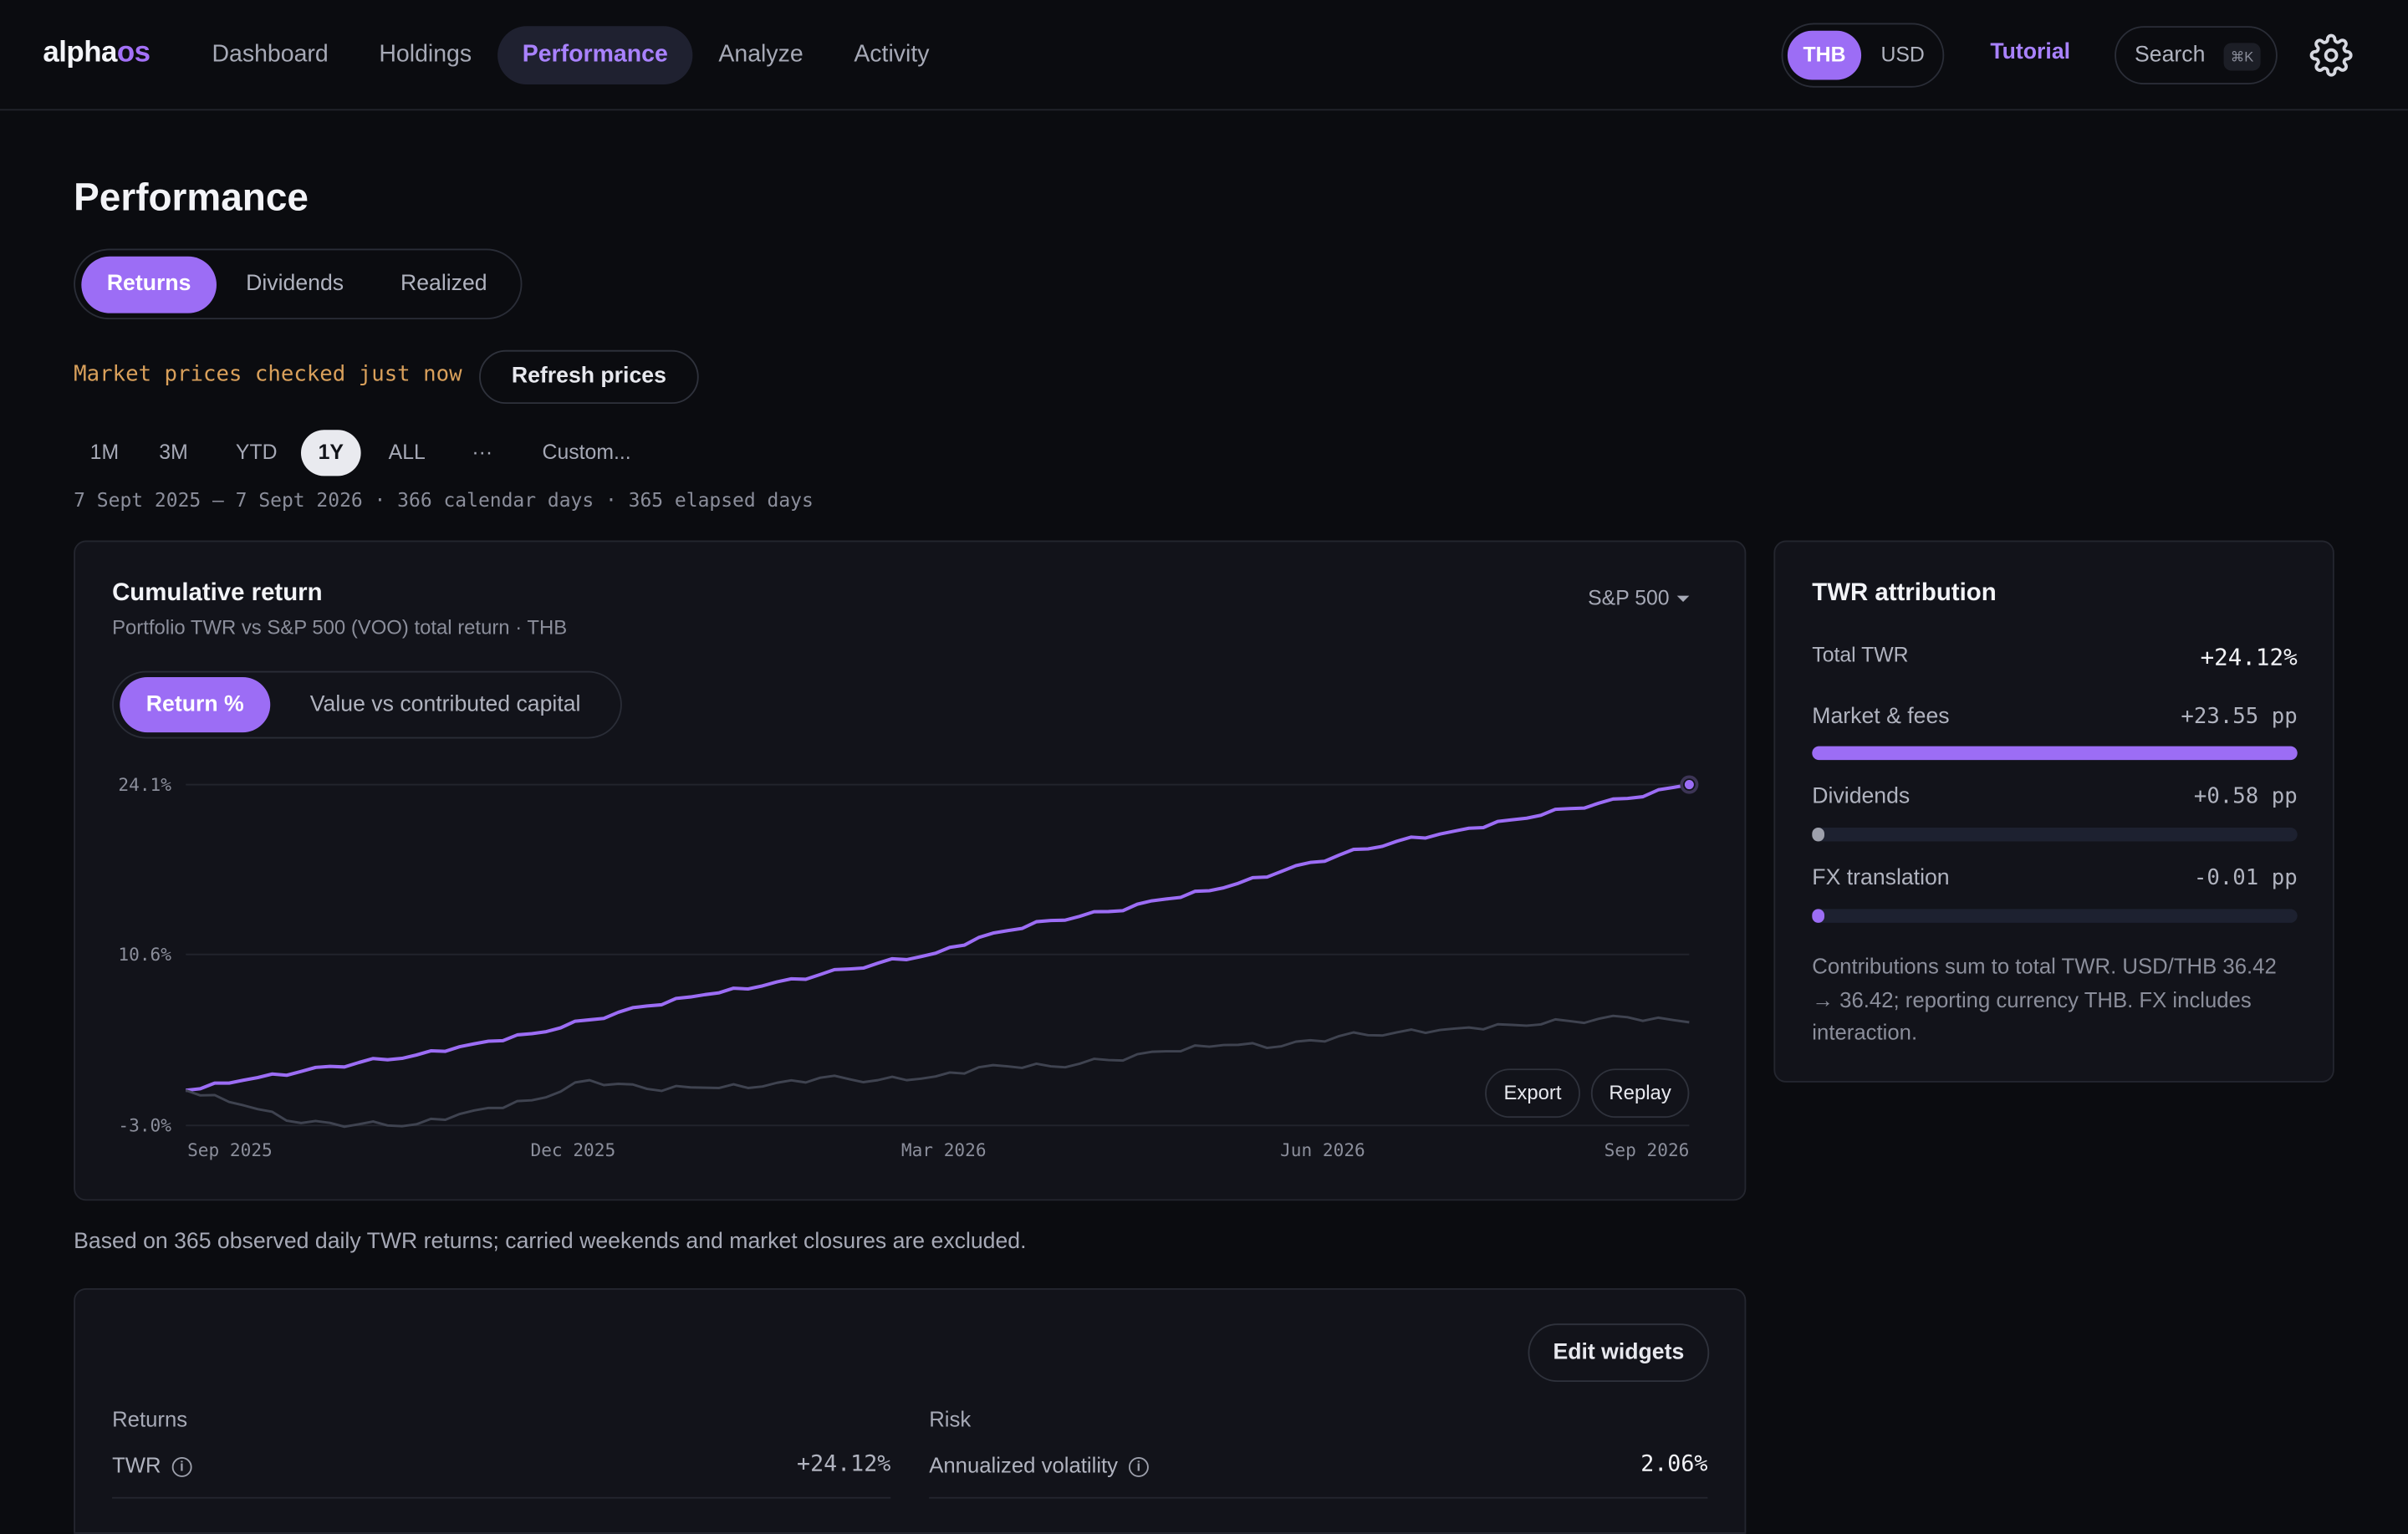 The image size is (2408, 1534). Describe the element at coordinates (1640, 1094) in the screenshot. I see `replay-button: Replay` at that location.